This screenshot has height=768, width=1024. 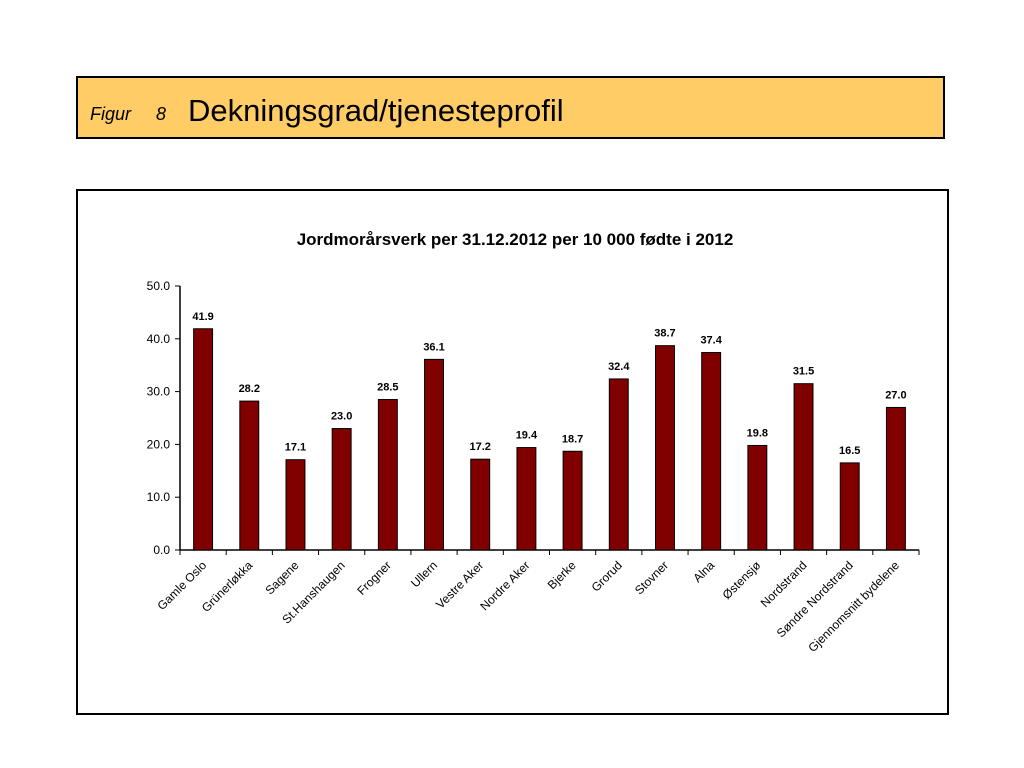 I want to click on data-label: 36.1, so click(x=433, y=347).